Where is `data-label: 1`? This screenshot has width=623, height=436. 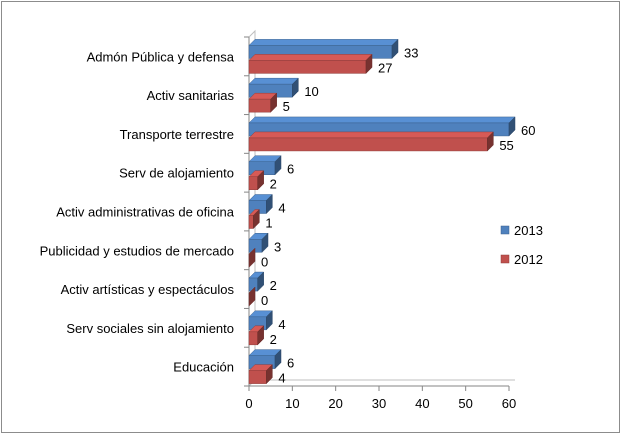
data-label: 1 is located at coordinates (268, 223).